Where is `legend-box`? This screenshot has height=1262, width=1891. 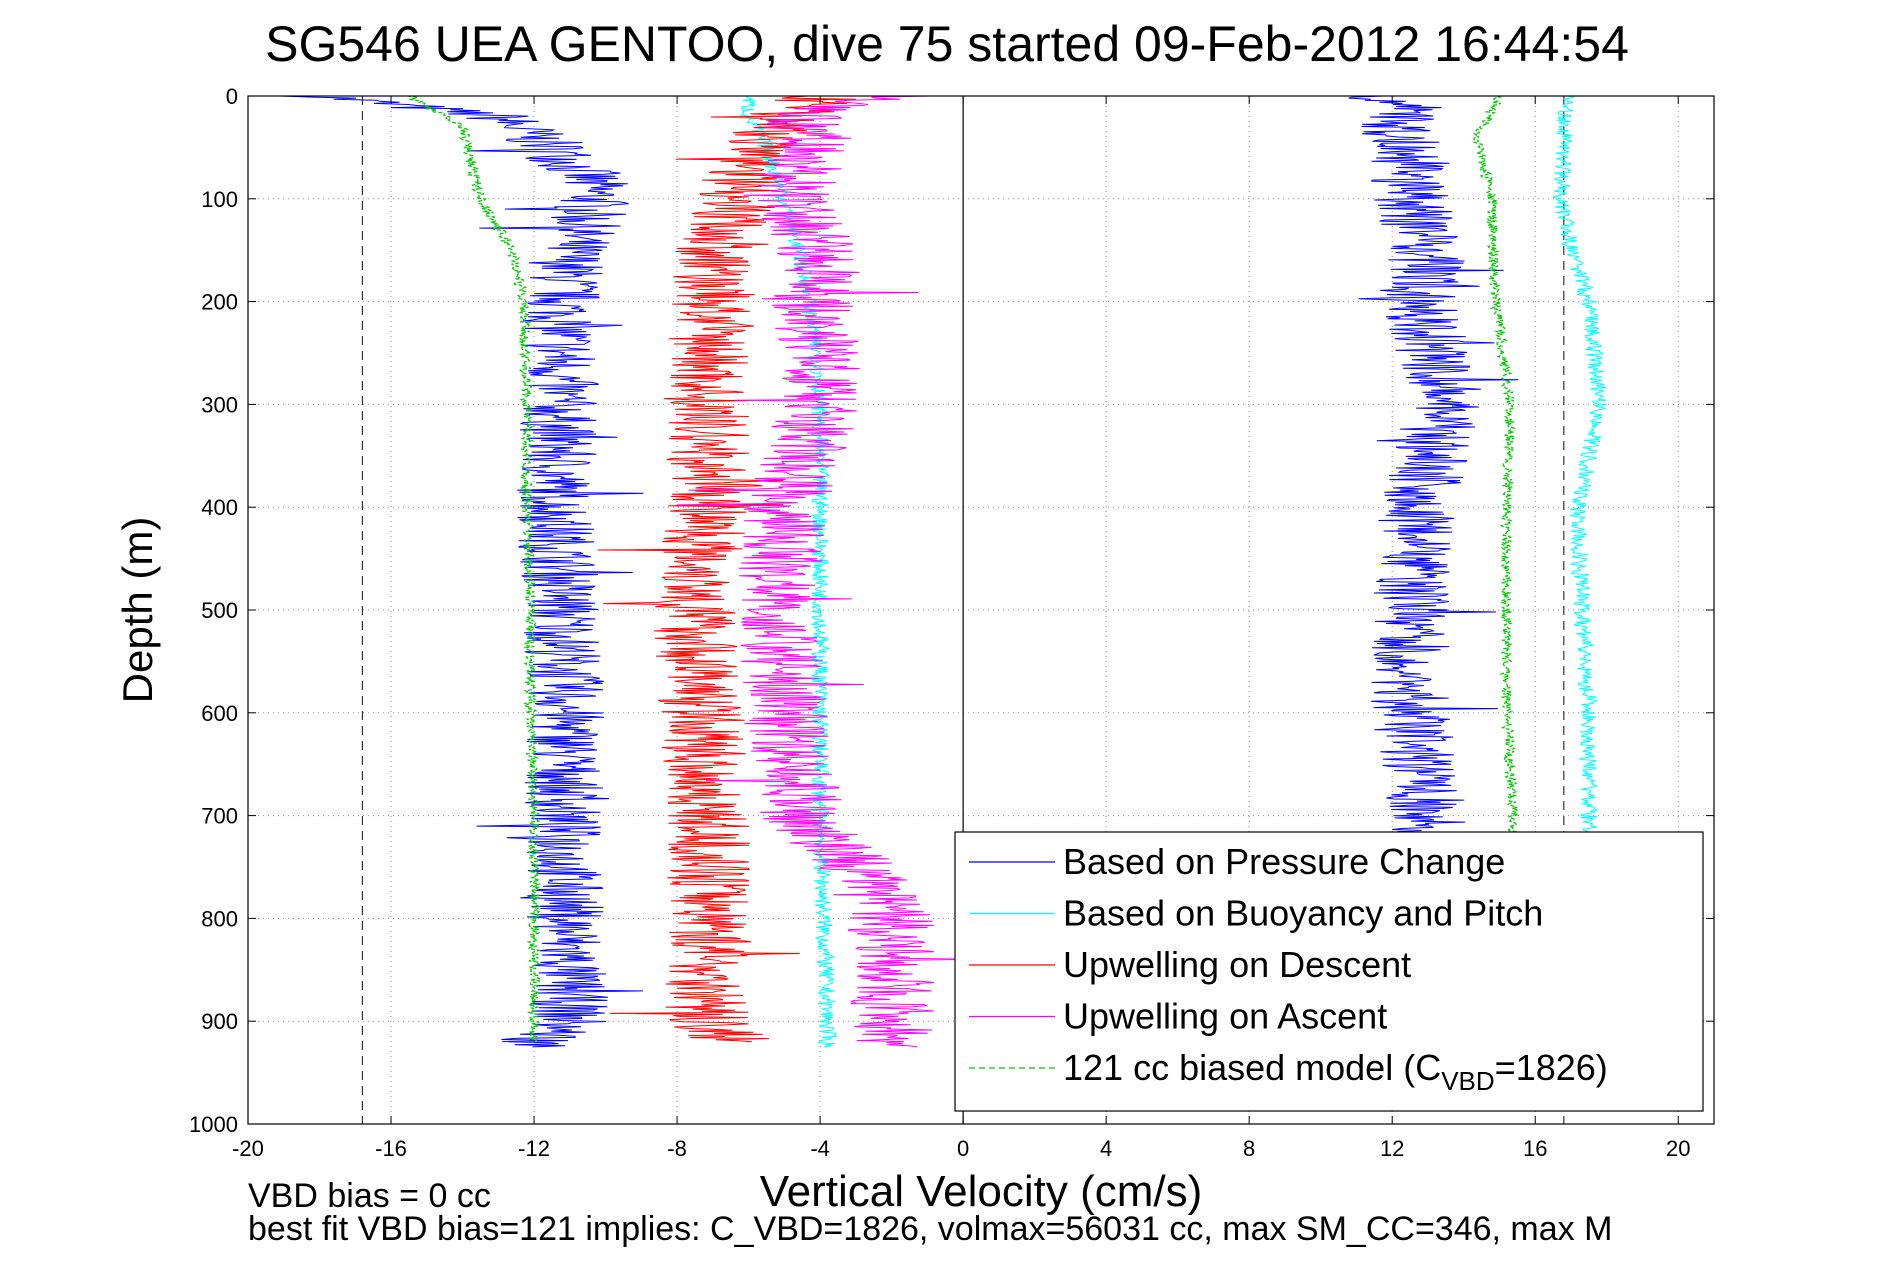 legend-box is located at coordinates (1329, 971).